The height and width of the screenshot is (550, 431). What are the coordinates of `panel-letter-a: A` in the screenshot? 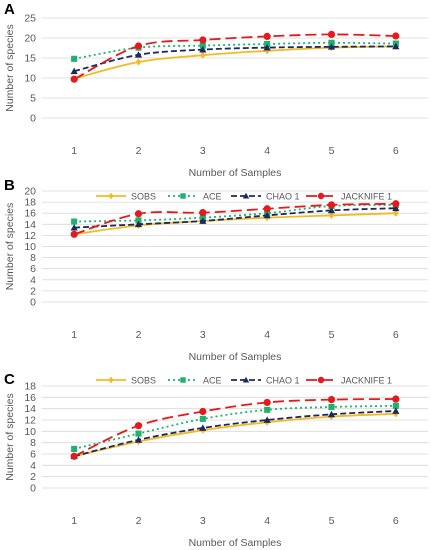 It's located at (9, 9).